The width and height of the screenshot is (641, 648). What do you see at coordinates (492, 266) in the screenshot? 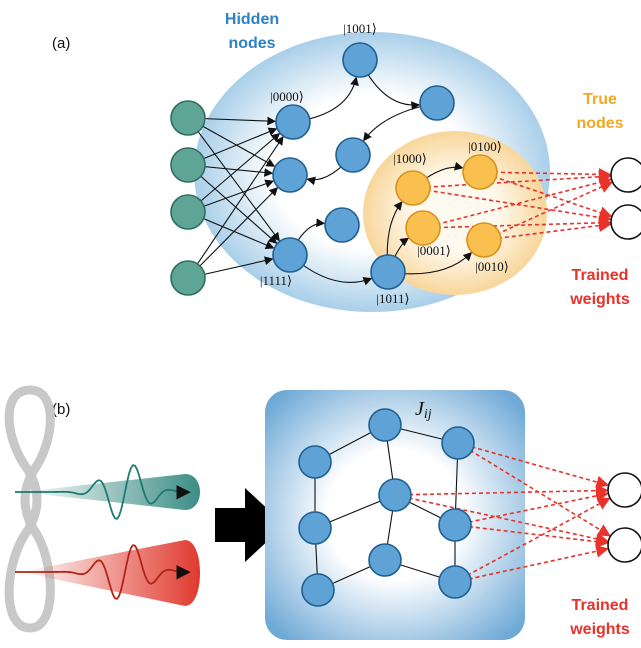
I see `ket-label: |0010⟩` at bounding box center [492, 266].